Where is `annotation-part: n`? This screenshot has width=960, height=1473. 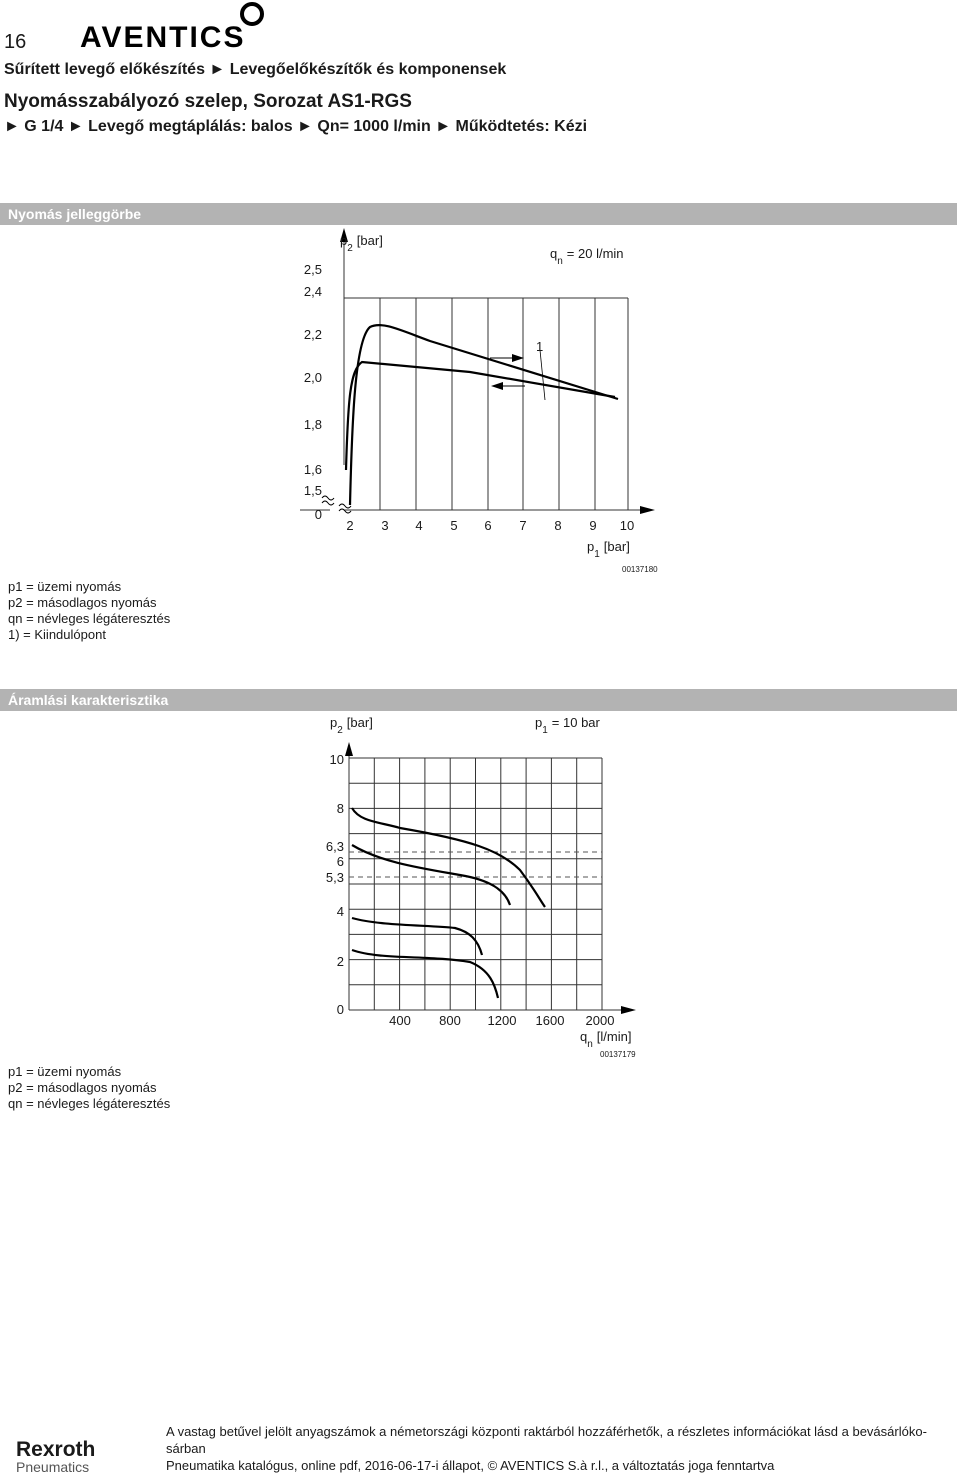 annotation-part: n is located at coordinates (560, 261).